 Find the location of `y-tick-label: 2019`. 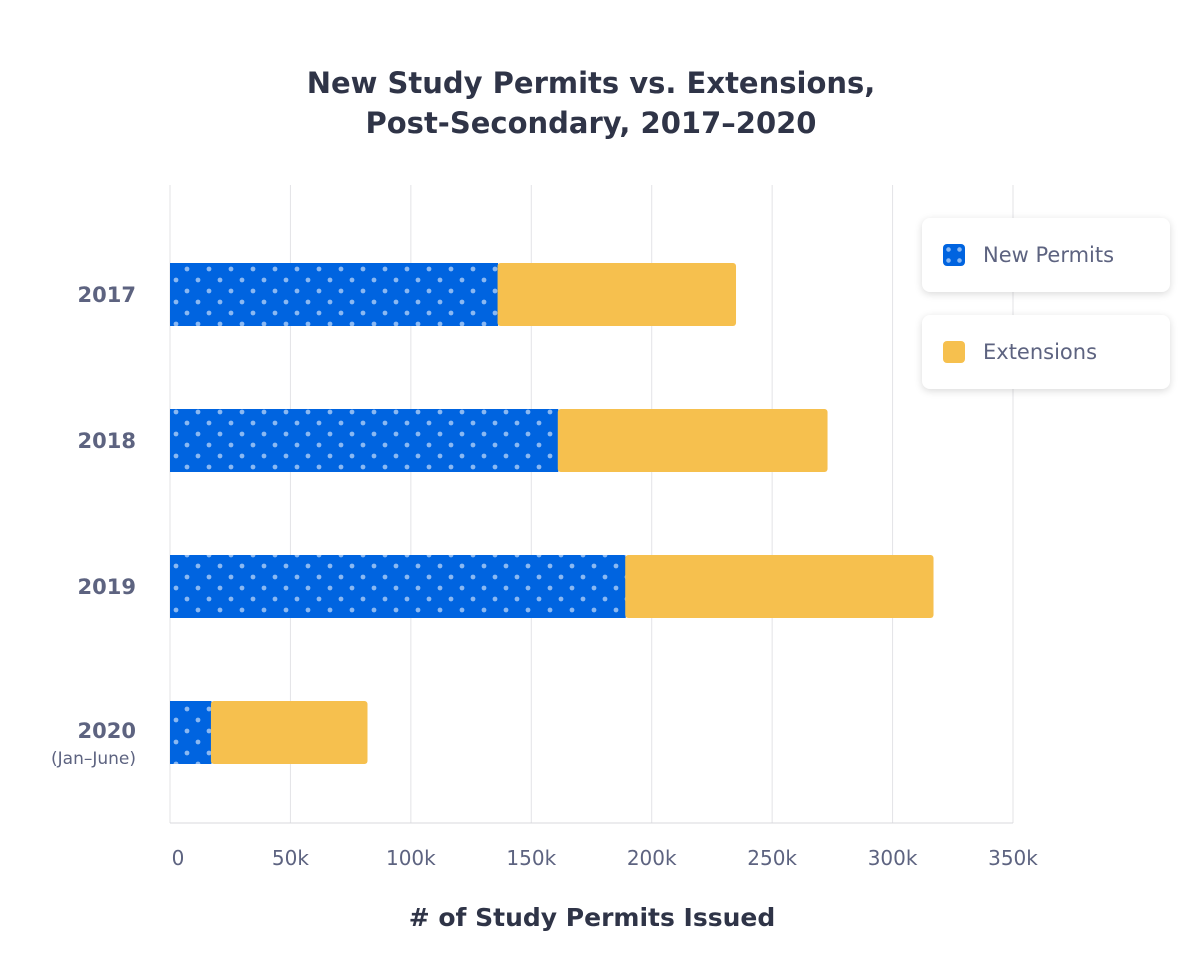

y-tick-label: 2019 is located at coordinates (107, 587).